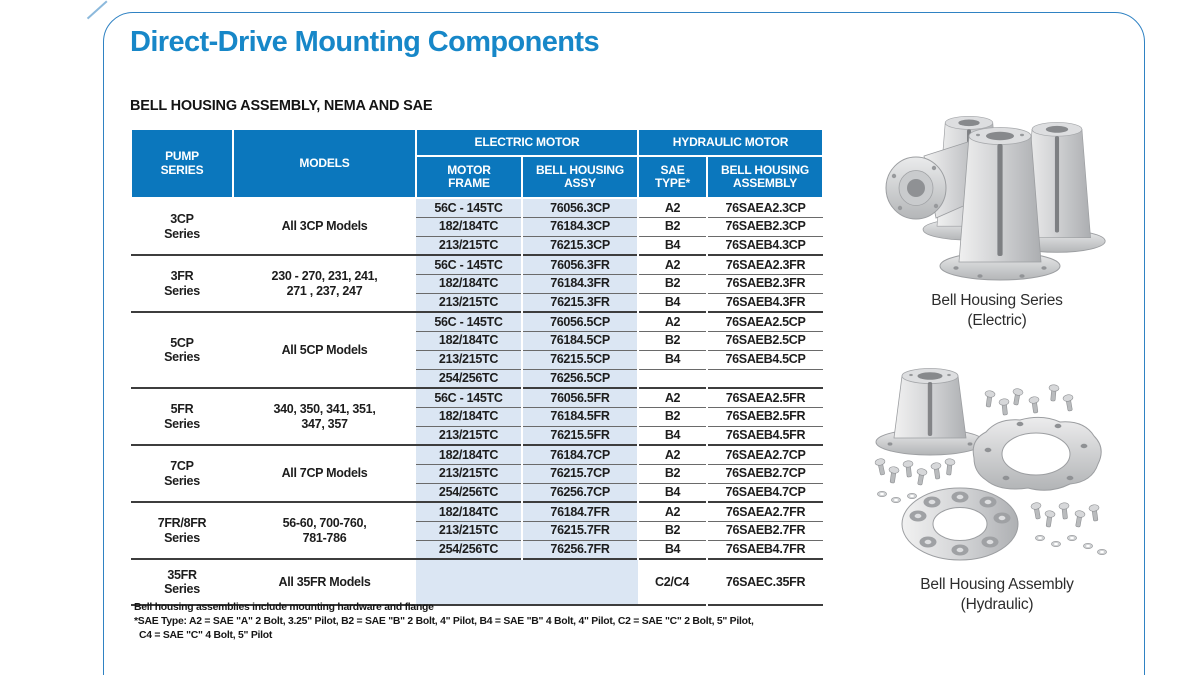  Describe the element at coordinates (97, 10) in the screenshot. I see `page-corner-tick` at that location.